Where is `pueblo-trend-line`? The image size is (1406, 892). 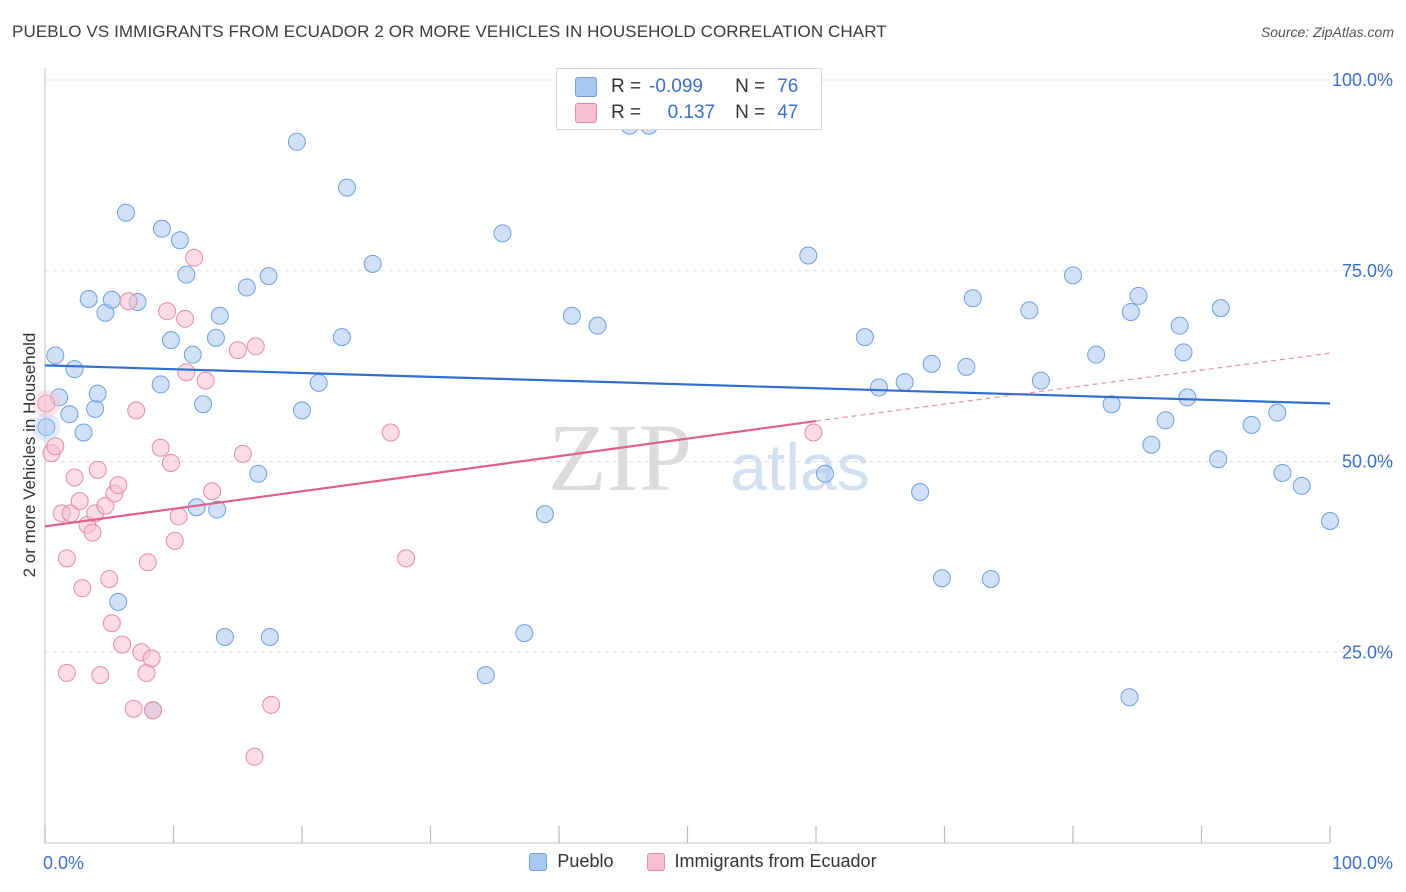
pueblo-trend-line is located at coordinates (687, 384).